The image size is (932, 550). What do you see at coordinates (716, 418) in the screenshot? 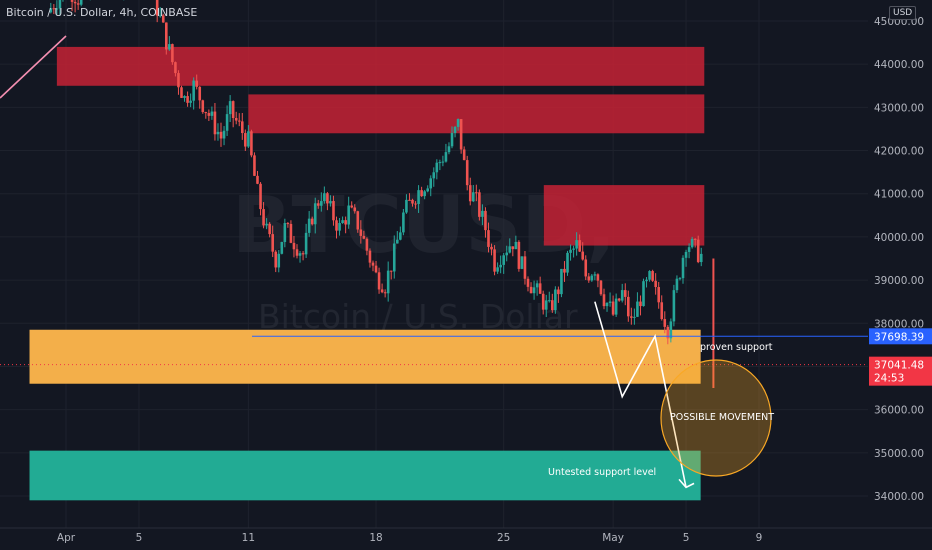
I see `possible-movement-circle` at bounding box center [716, 418].